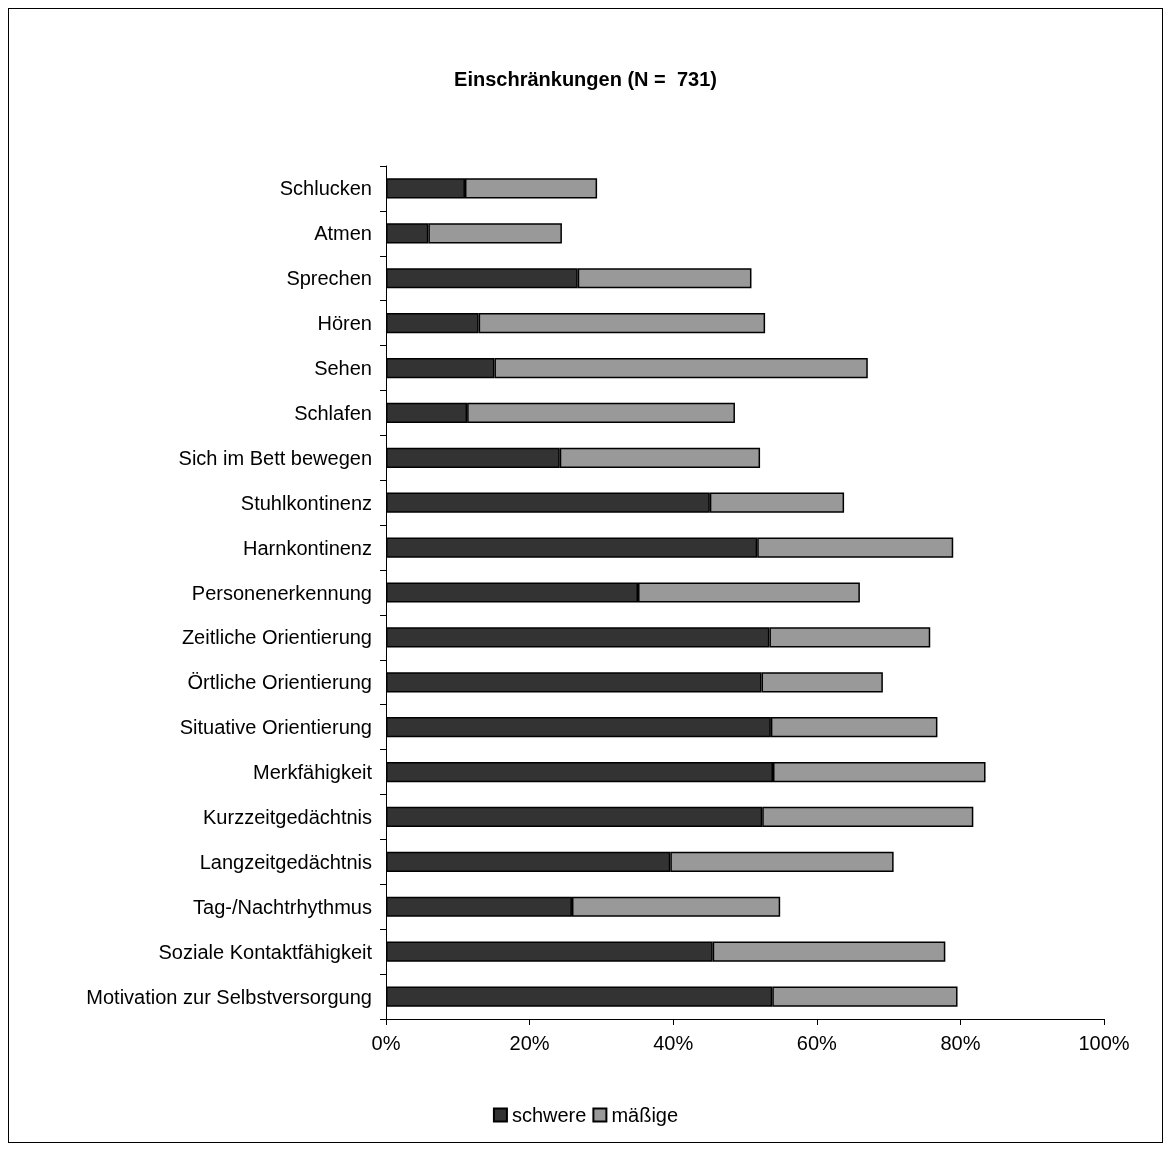 This screenshot has height=1151, width=1171. I want to click on y-tick-label: Kurzzeitgedächtnis, so click(287, 816).